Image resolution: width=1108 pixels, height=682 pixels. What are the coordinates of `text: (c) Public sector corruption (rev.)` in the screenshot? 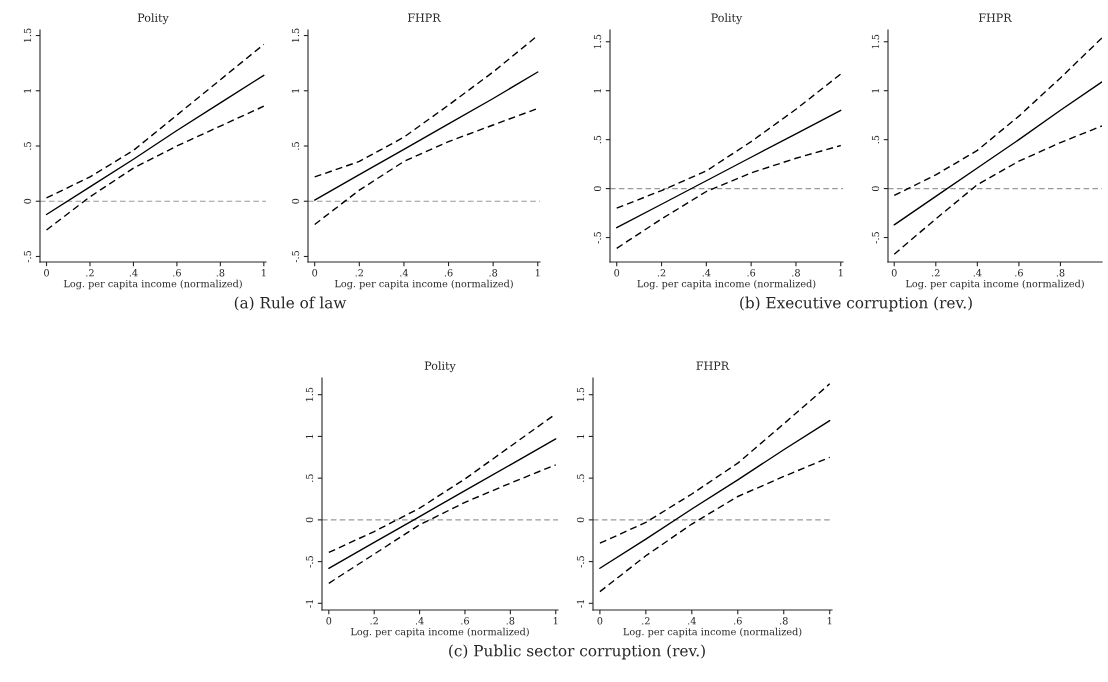 It's located at (577, 652).